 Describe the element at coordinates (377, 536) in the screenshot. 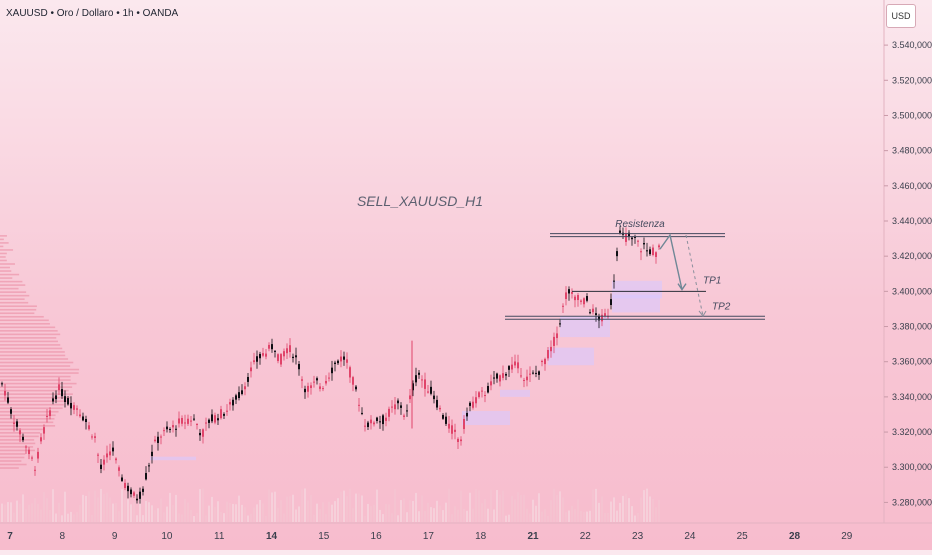

I see `x-tick-label: 16` at that location.